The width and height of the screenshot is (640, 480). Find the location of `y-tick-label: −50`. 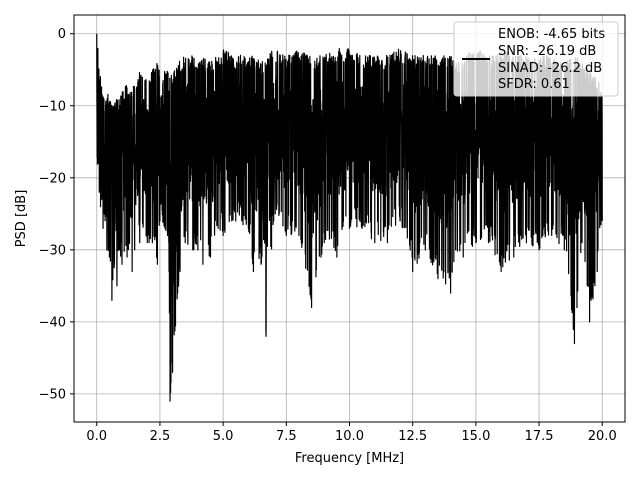

y-tick-label: −50 is located at coordinates (52, 394).